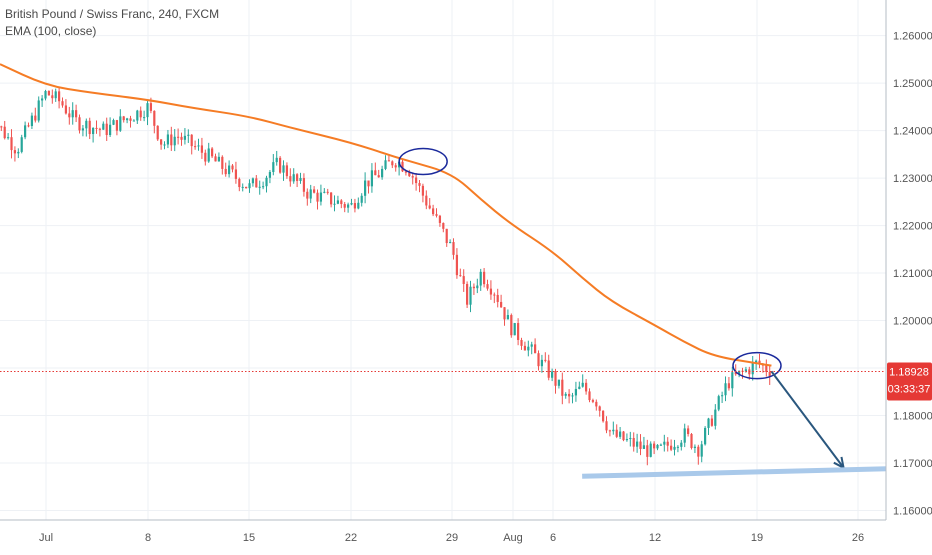 The height and width of the screenshot is (555, 932). Describe the element at coordinates (513, 538) in the screenshot. I see `time-tick-label: Aug` at that location.